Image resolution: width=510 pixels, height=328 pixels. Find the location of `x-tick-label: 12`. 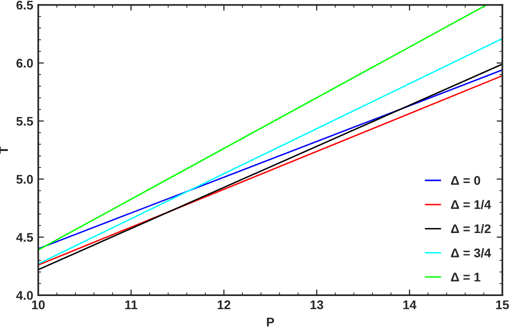

x-tick-label: 12 is located at coordinates (224, 305).